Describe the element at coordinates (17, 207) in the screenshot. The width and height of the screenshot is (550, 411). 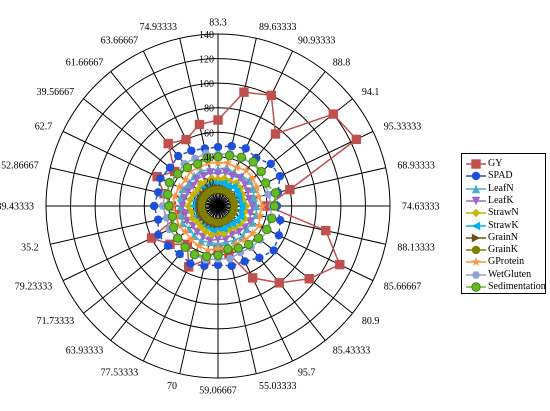
I see `category-label: 39.43333` at that location.